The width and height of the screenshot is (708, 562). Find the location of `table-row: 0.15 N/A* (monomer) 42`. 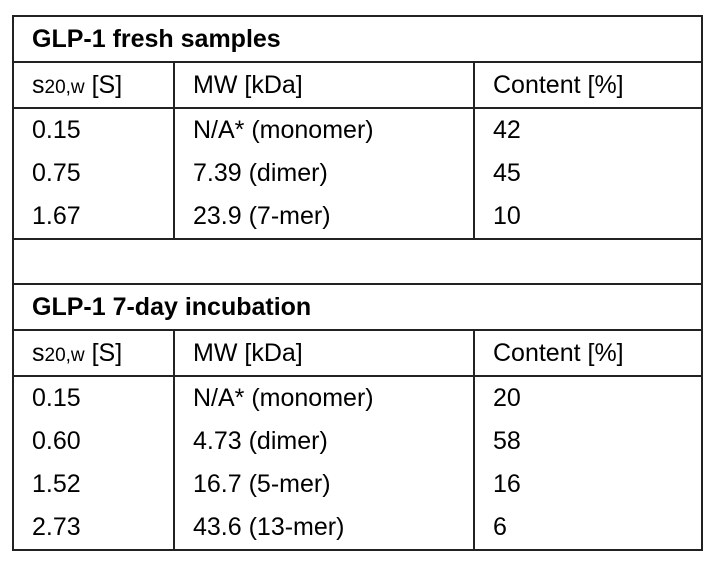

table-row: 0.15 N/A* (monomer) 42 is located at coordinates (357, 130).